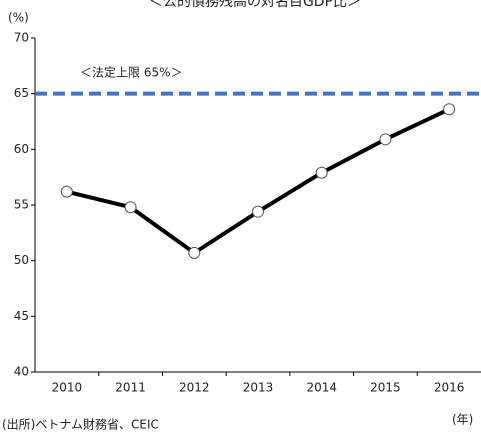  I want to click on source: (出所)ベトナム財務省、CEIC, so click(80, 424).